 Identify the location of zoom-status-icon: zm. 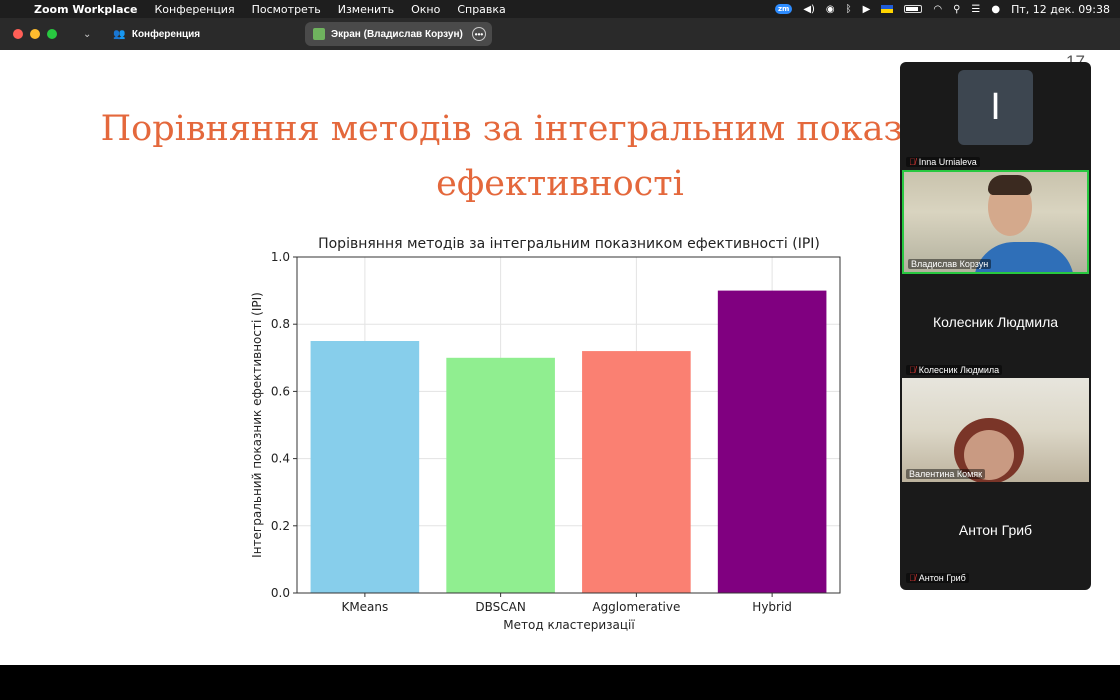
(783, 9).